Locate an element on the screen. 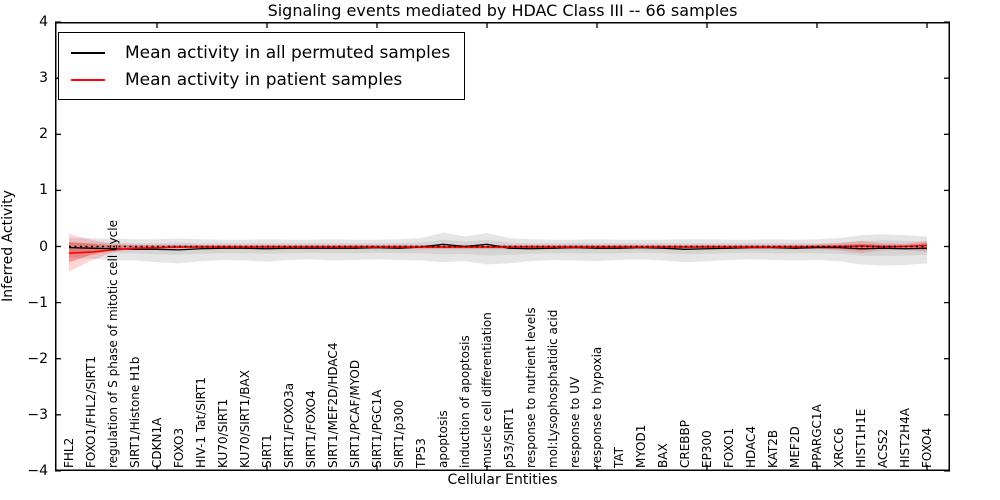  y-tick-label: 2 is located at coordinates (43, 134).